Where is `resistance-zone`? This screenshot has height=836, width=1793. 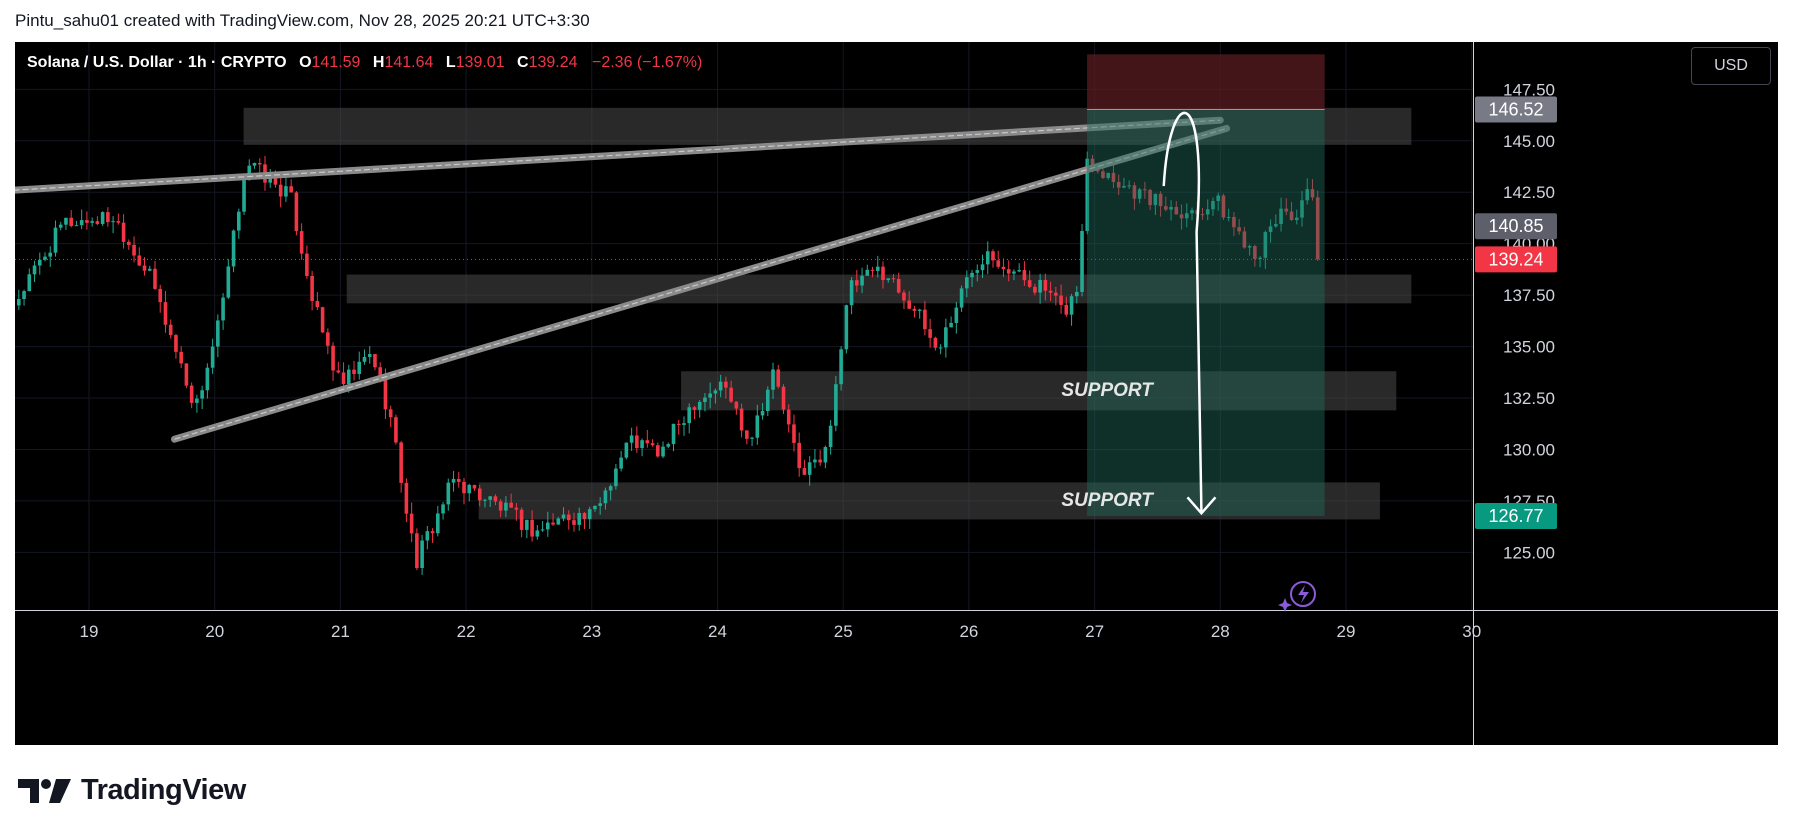 resistance-zone is located at coordinates (827, 126).